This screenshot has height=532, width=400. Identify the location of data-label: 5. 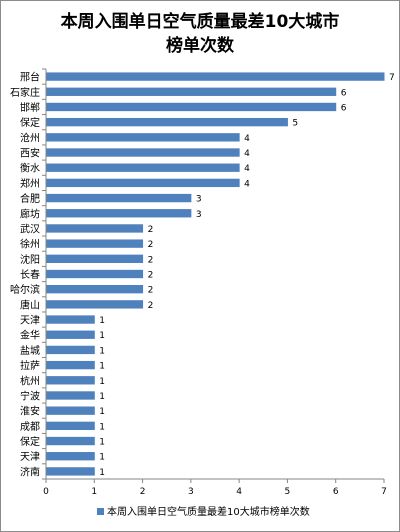
(295, 124).